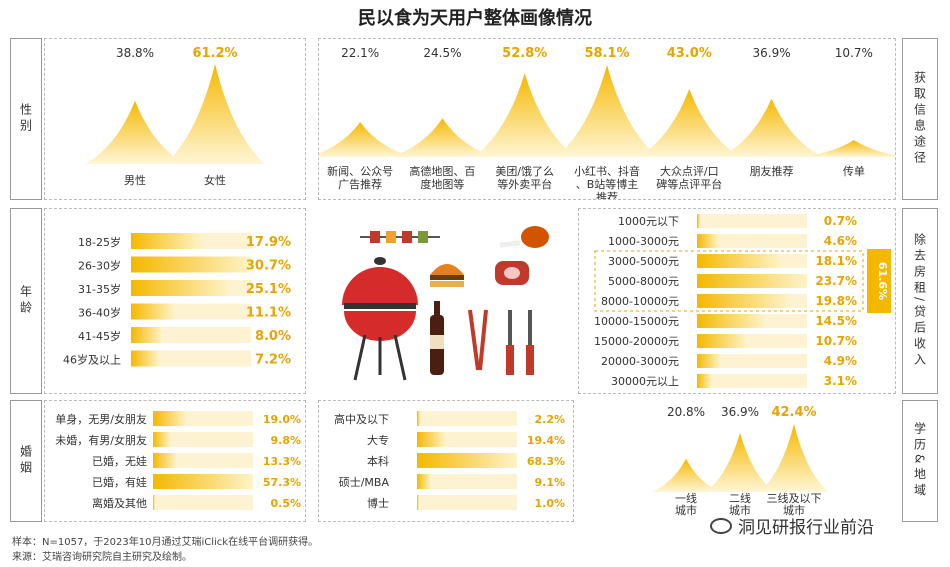 The image size is (950, 567). I want to click on category-label: 5000-8000元, so click(643, 281).